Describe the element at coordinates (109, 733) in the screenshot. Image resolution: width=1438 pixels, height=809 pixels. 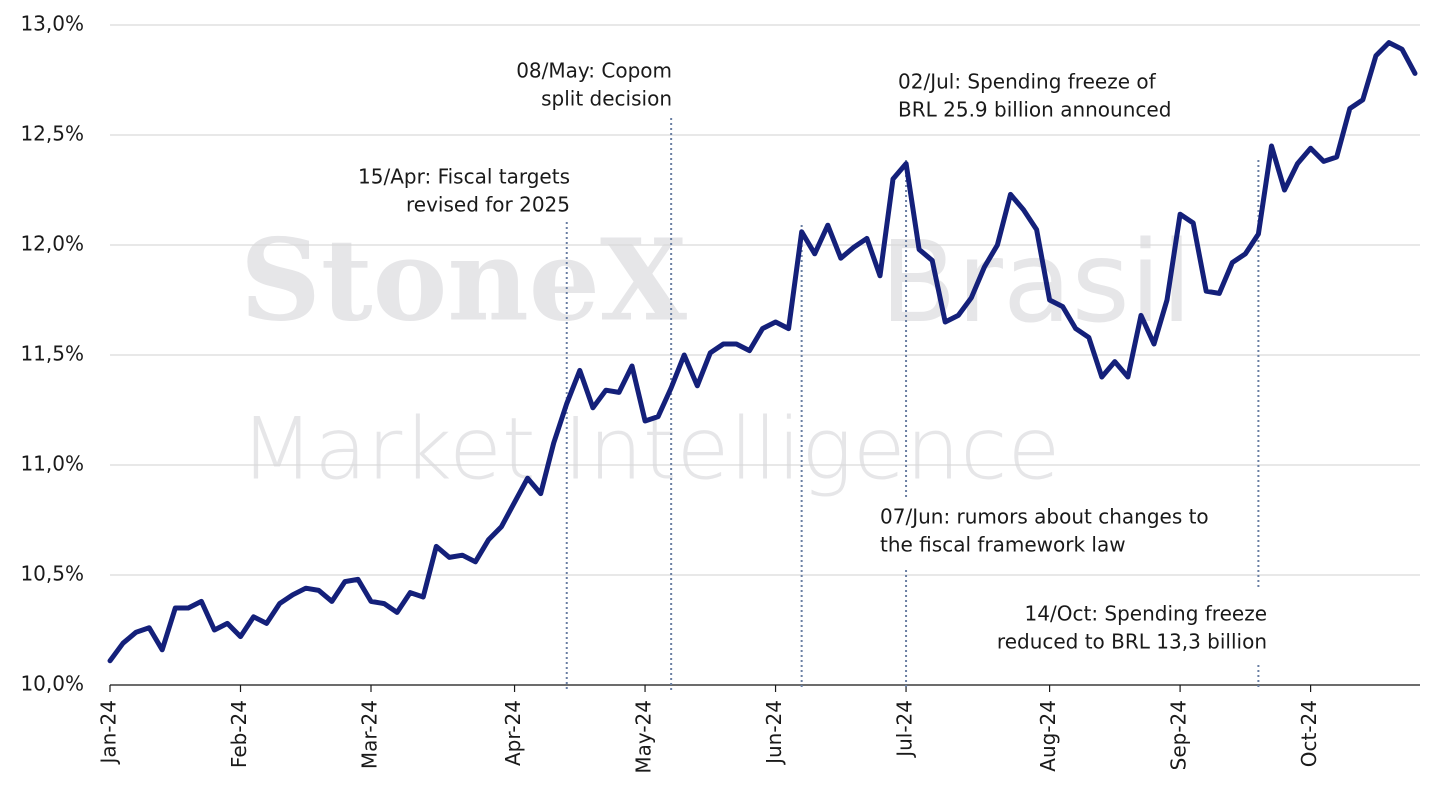
I see `x-tick-label: Jan-24` at that location.